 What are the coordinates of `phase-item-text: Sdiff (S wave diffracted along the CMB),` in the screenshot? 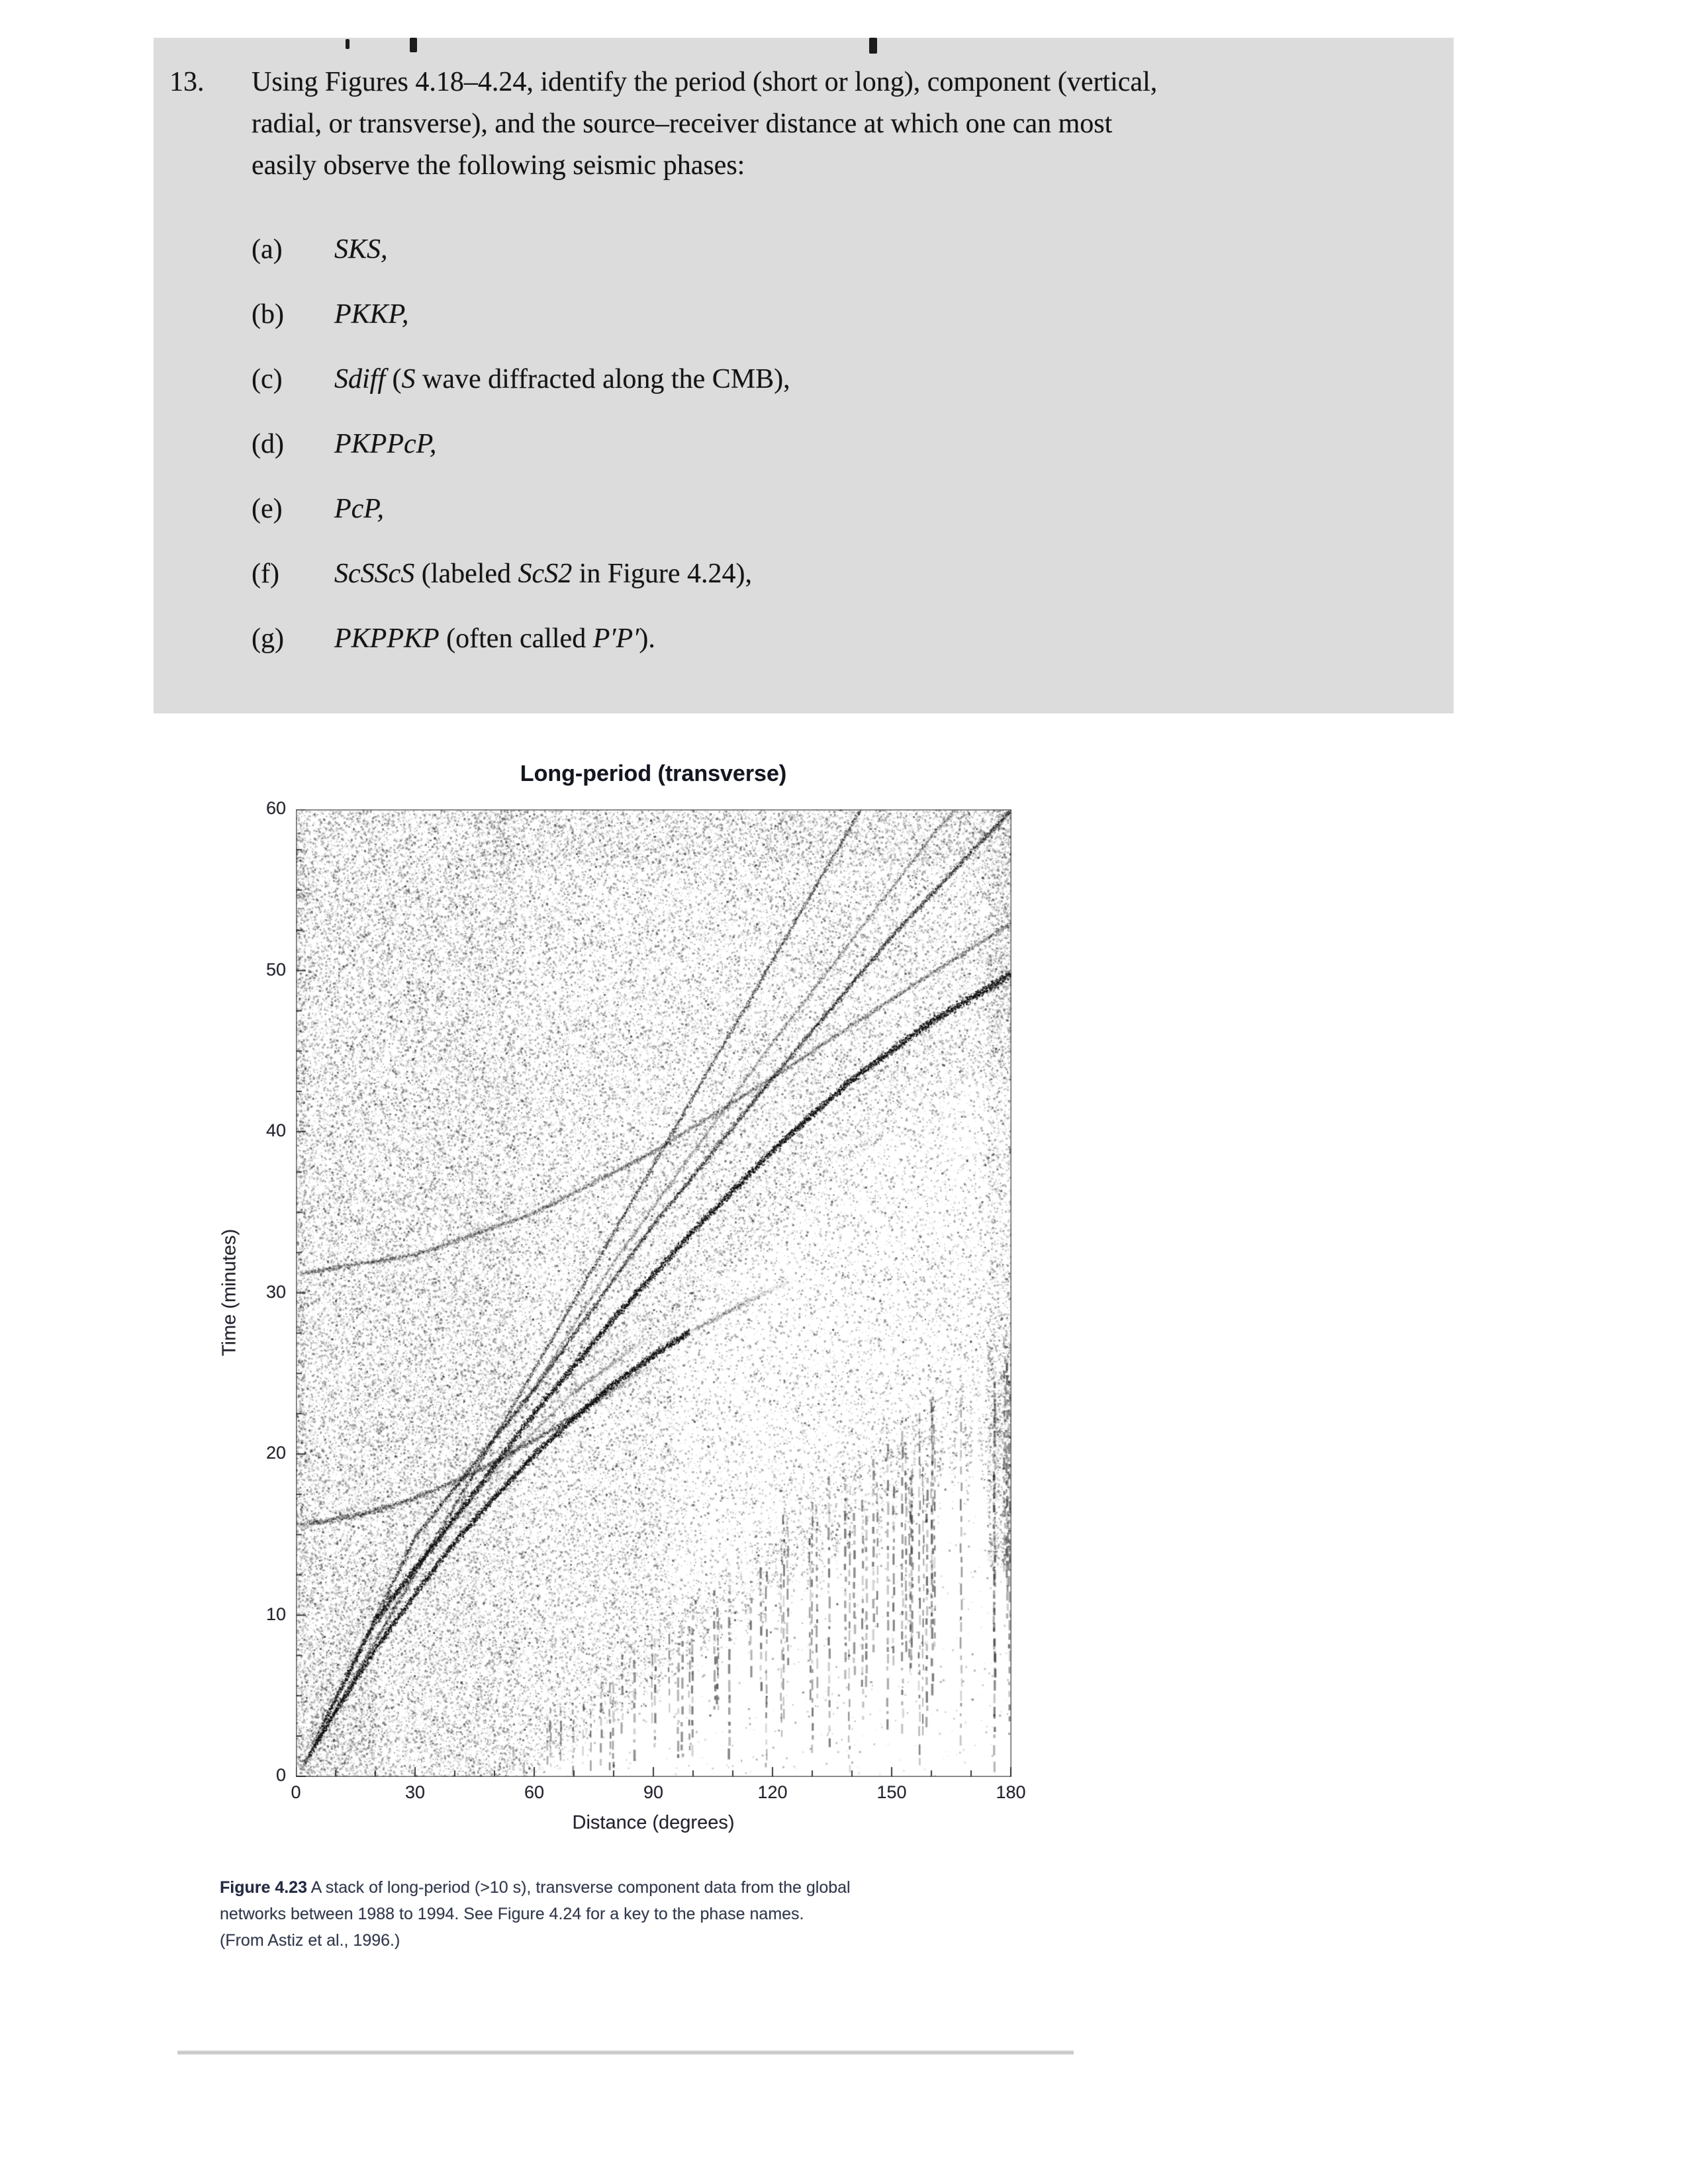 It's located at (562, 379).